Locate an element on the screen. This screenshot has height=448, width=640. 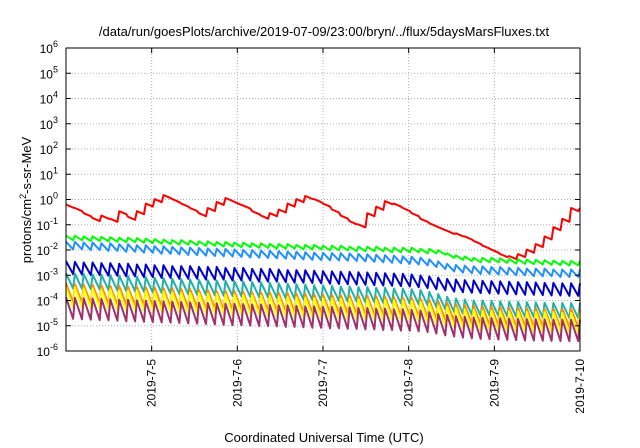
y-axis-label: protons/cm2-s-sr-MeV is located at coordinates (26, 199).